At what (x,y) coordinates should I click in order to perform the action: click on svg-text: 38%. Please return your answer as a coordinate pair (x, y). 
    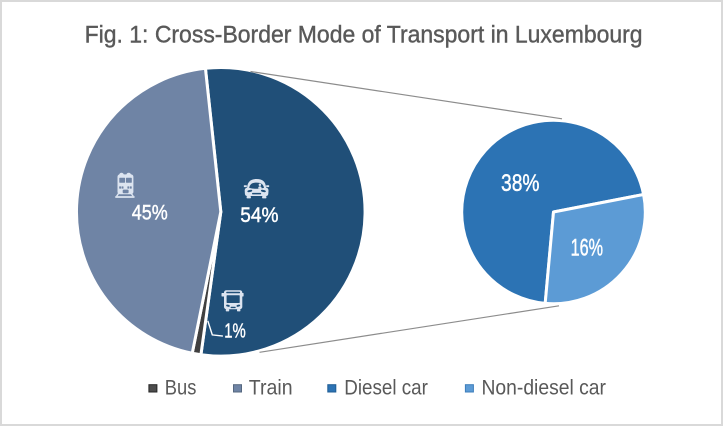
    Looking at the image, I should click on (520, 183).